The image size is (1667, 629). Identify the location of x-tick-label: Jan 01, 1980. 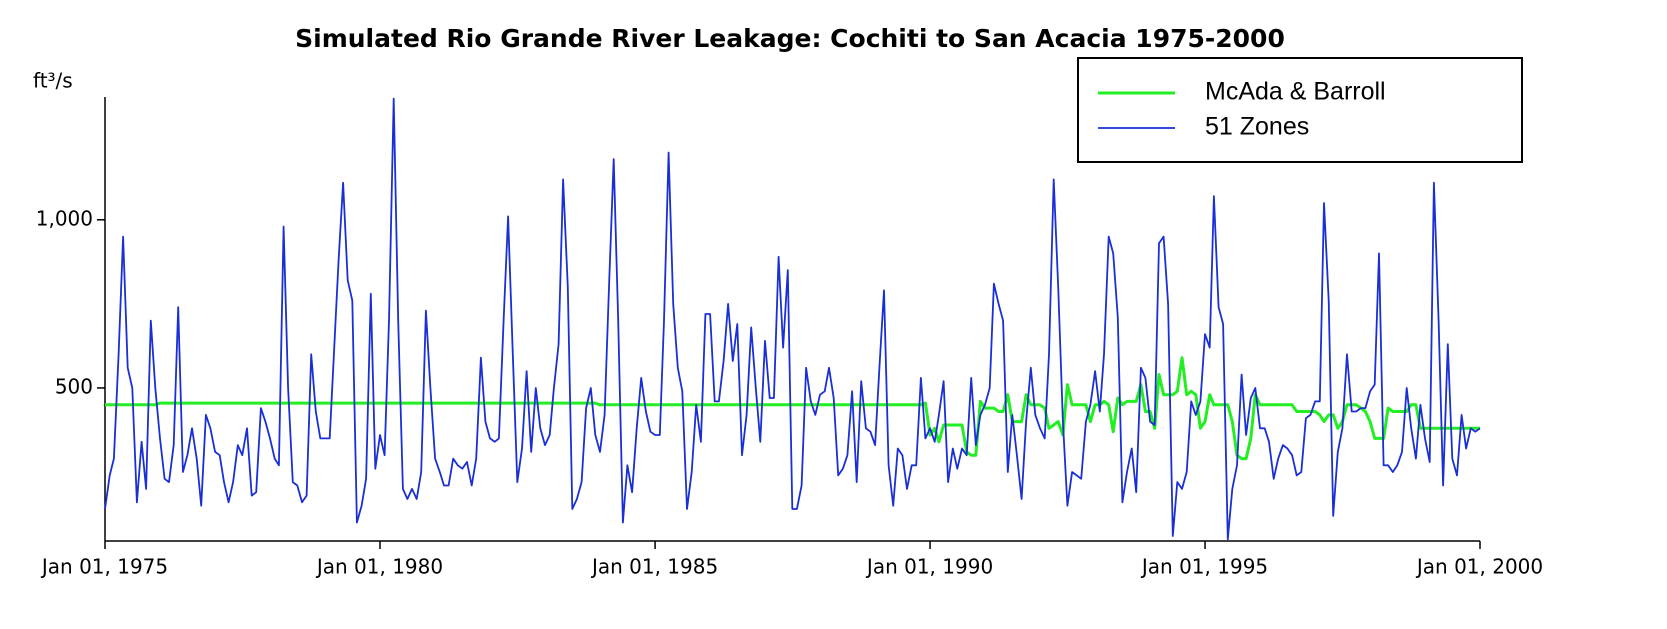
(379, 567).